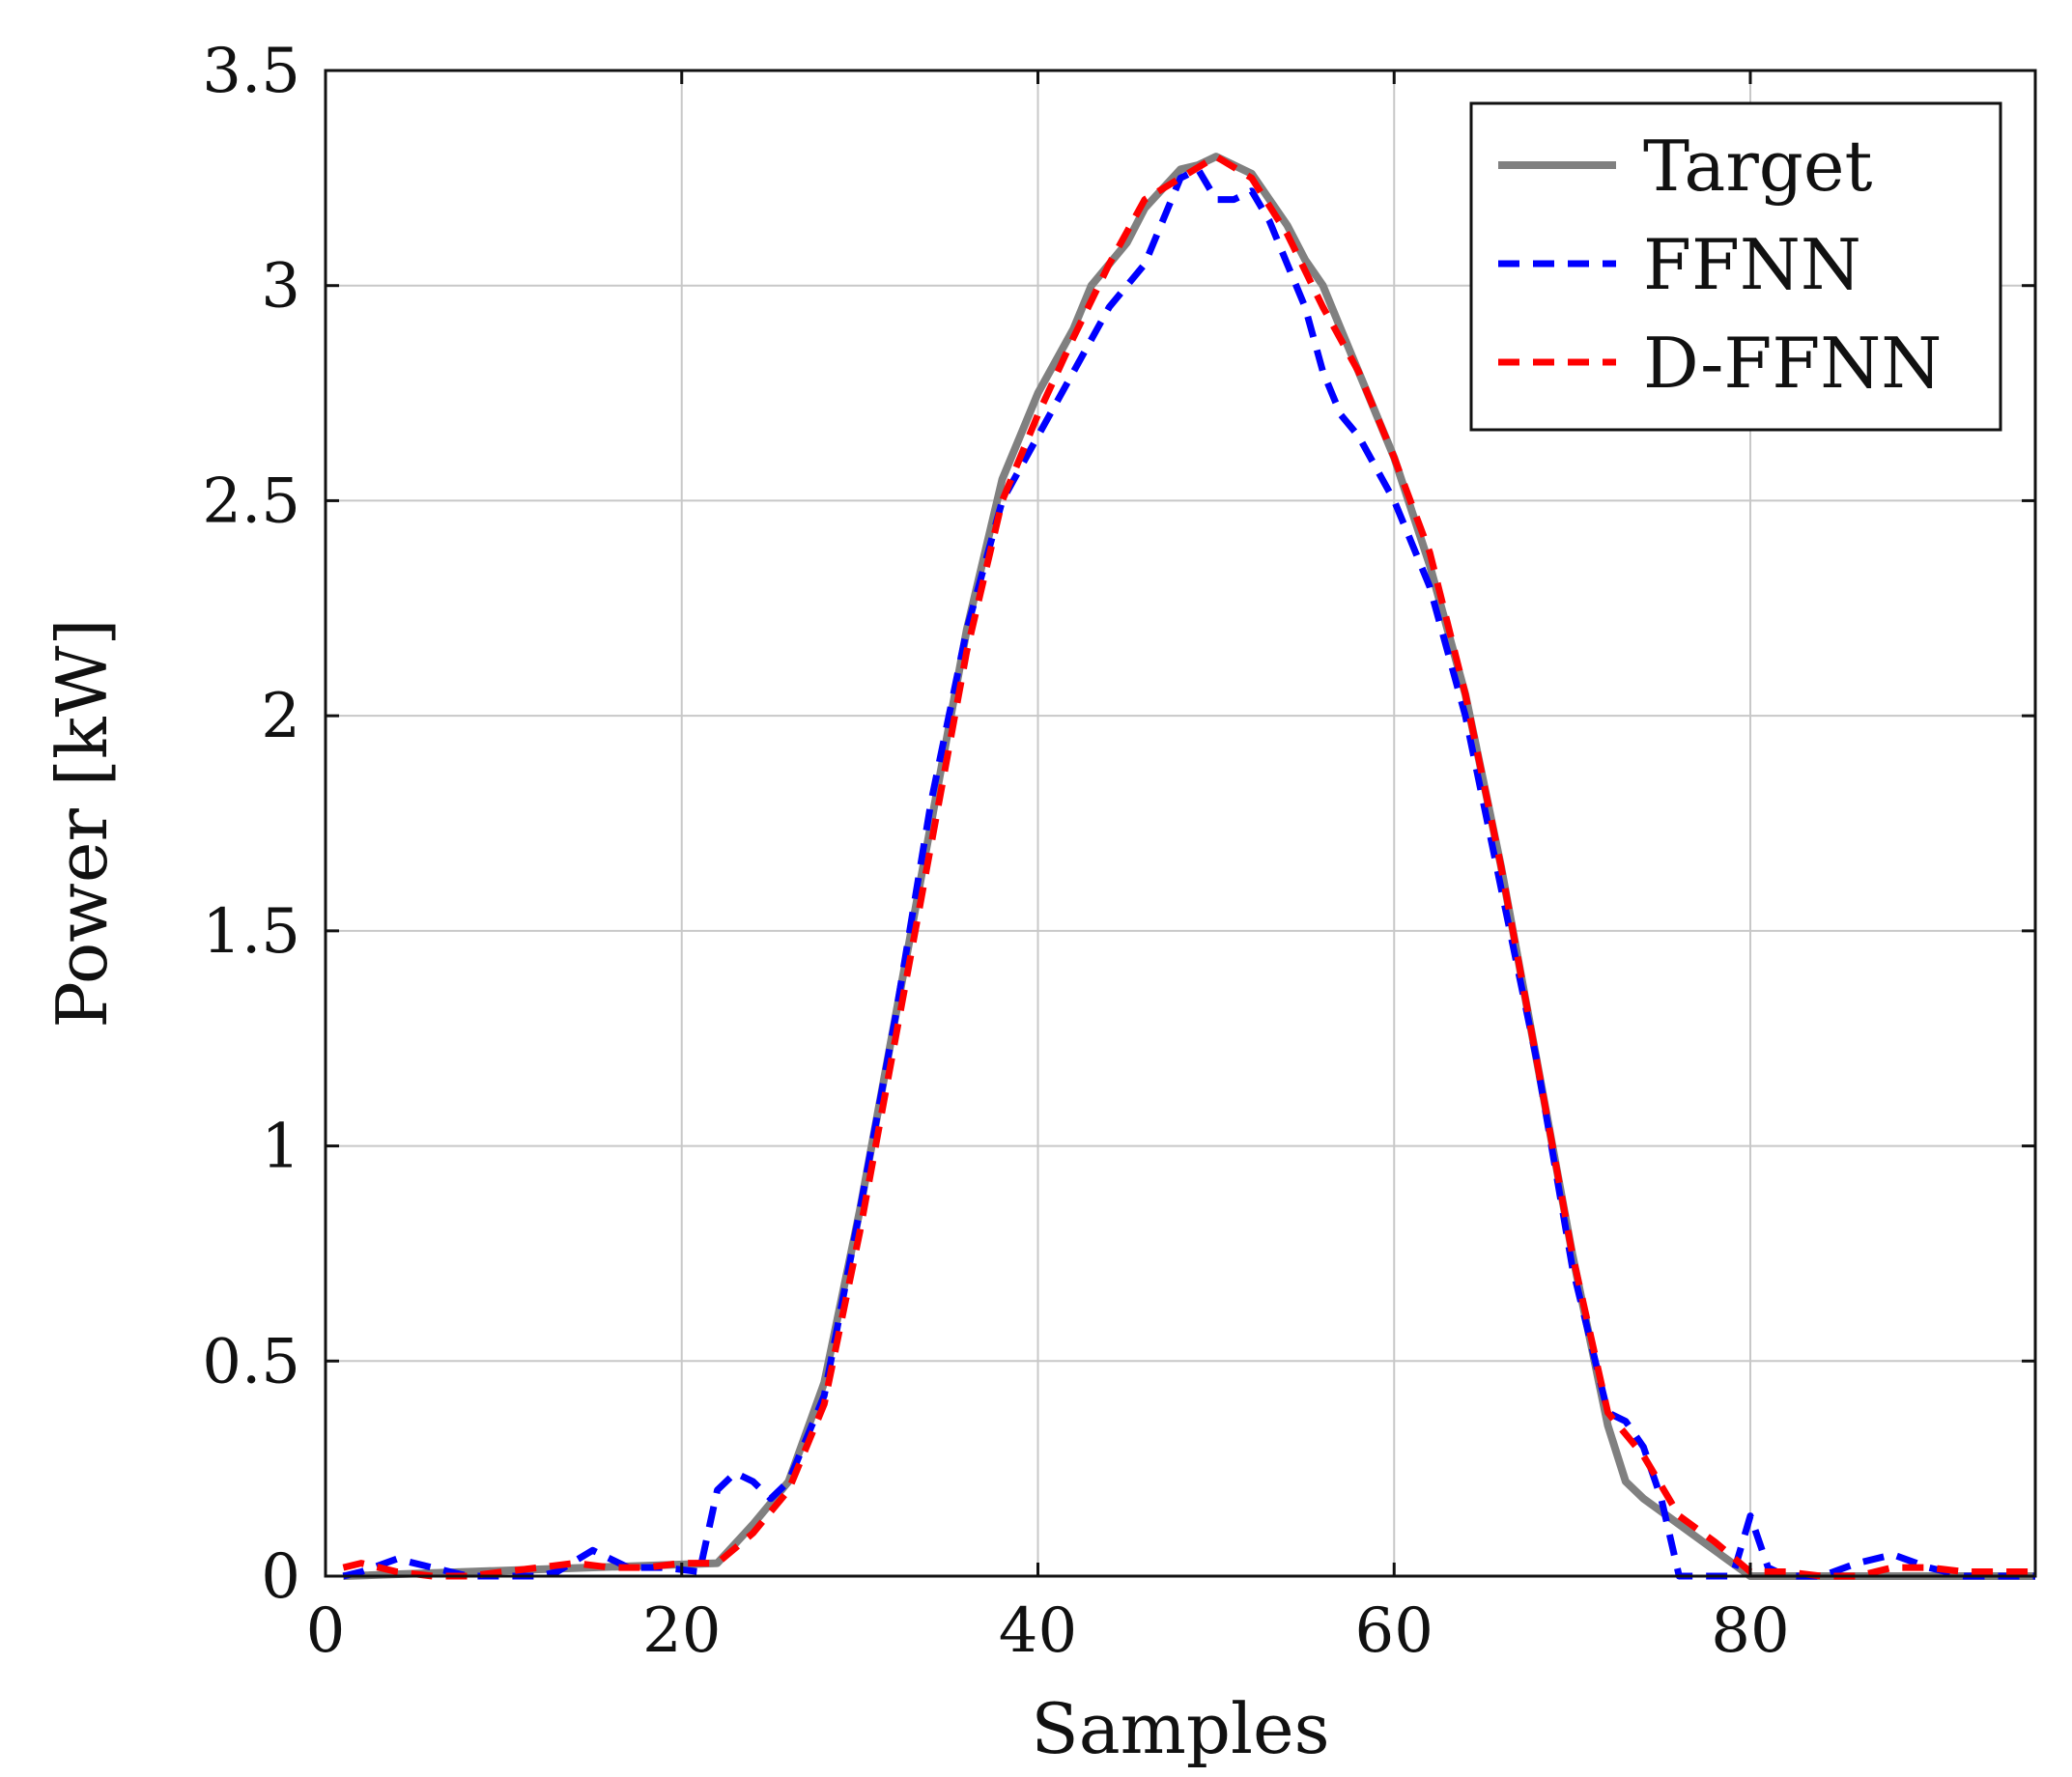  Describe the element at coordinates (681, 1631) in the screenshot. I see `x-tick-label: 20` at that location.